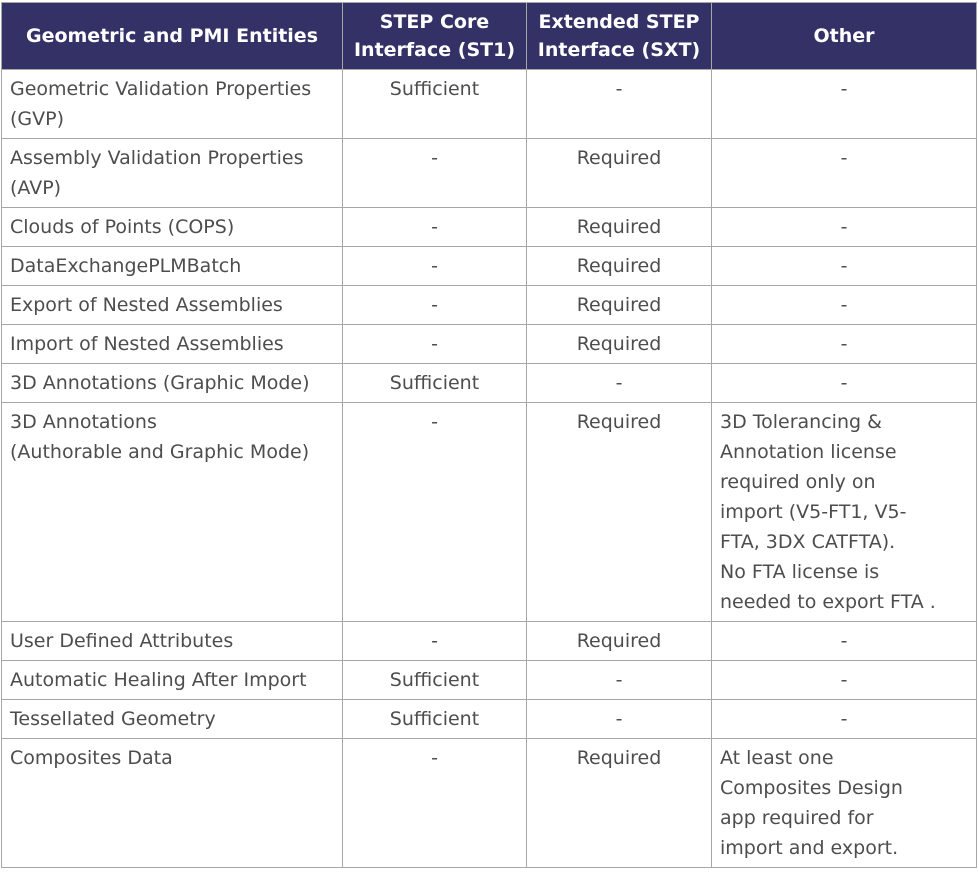 The width and height of the screenshot is (978, 877). I want to click on entity-cell: Geometric Validation Properties (GVP), so click(172, 104).